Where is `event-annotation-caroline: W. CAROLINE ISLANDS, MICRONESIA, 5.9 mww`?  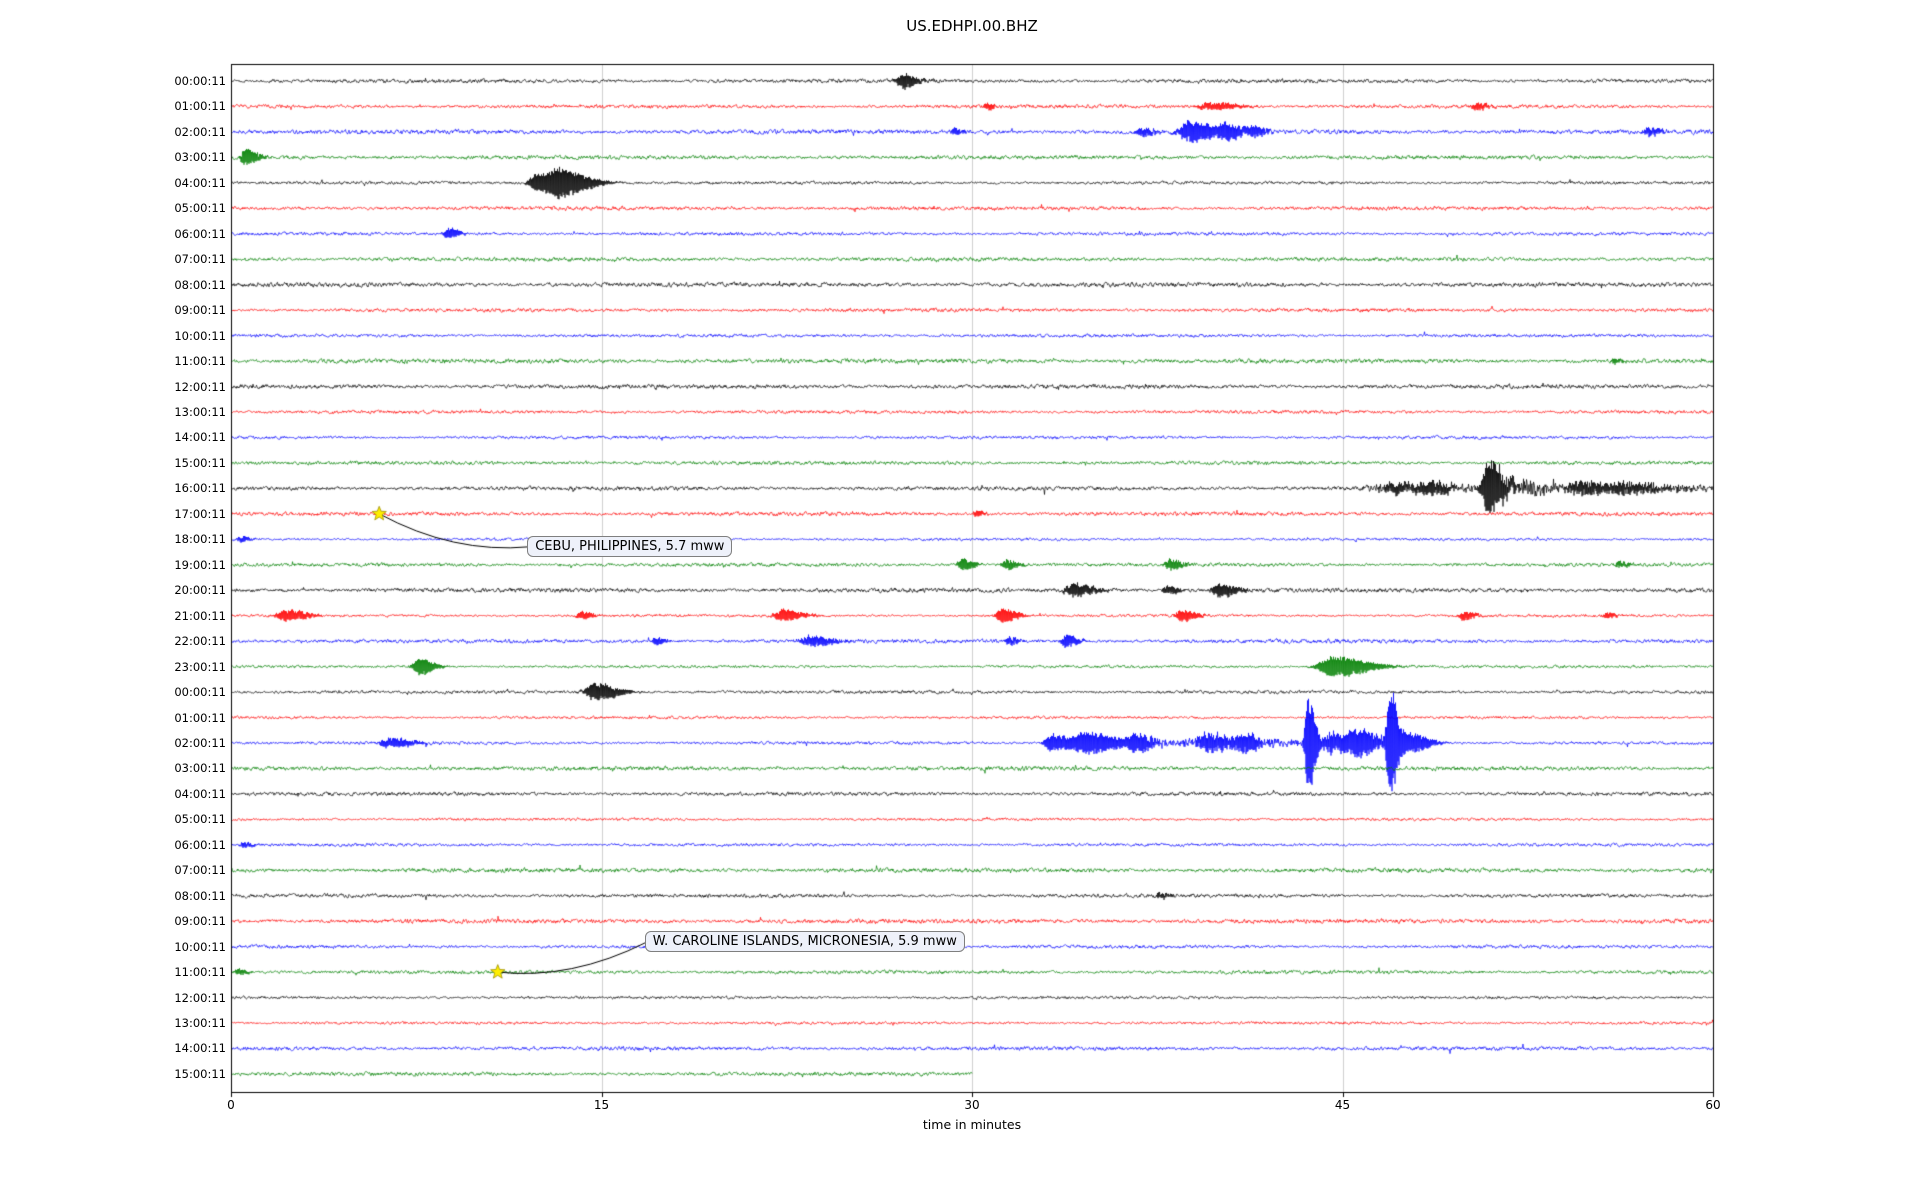
event-annotation-caroline: W. CAROLINE ISLANDS, MICRONESIA, 5.9 mww is located at coordinates (804, 942).